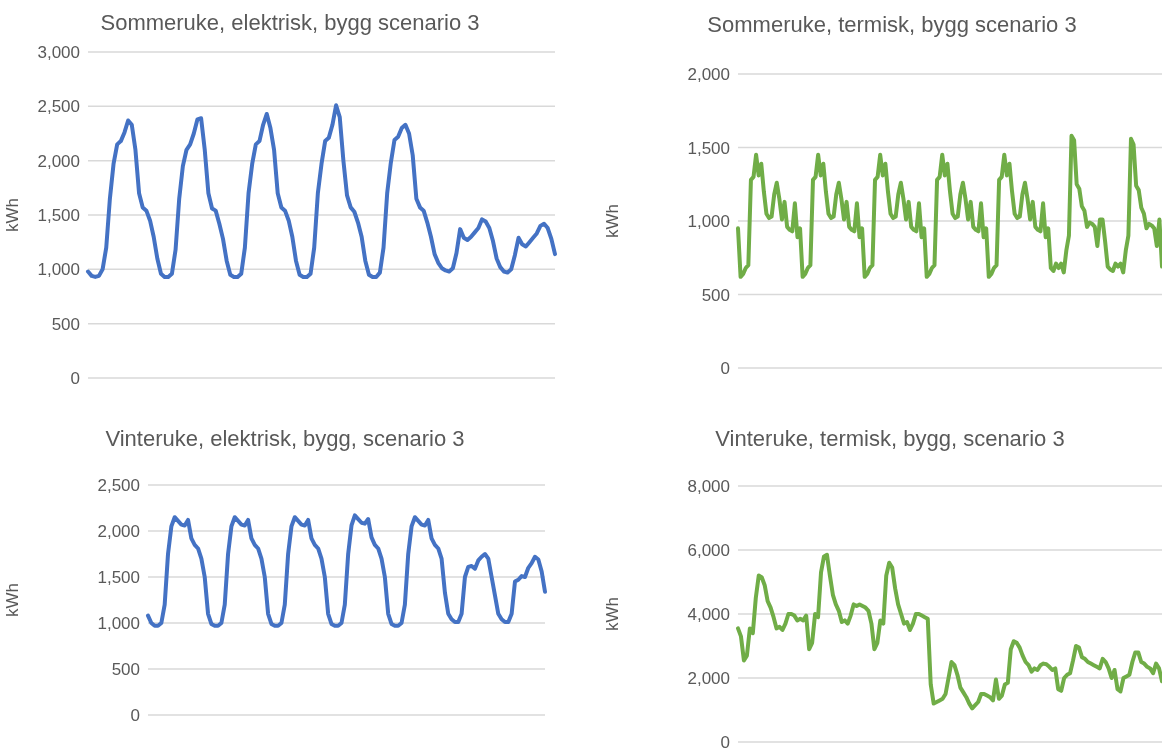 This screenshot has height=751, width=1162. I want to click on y-tick-label: 3,000, so click(58, 53).